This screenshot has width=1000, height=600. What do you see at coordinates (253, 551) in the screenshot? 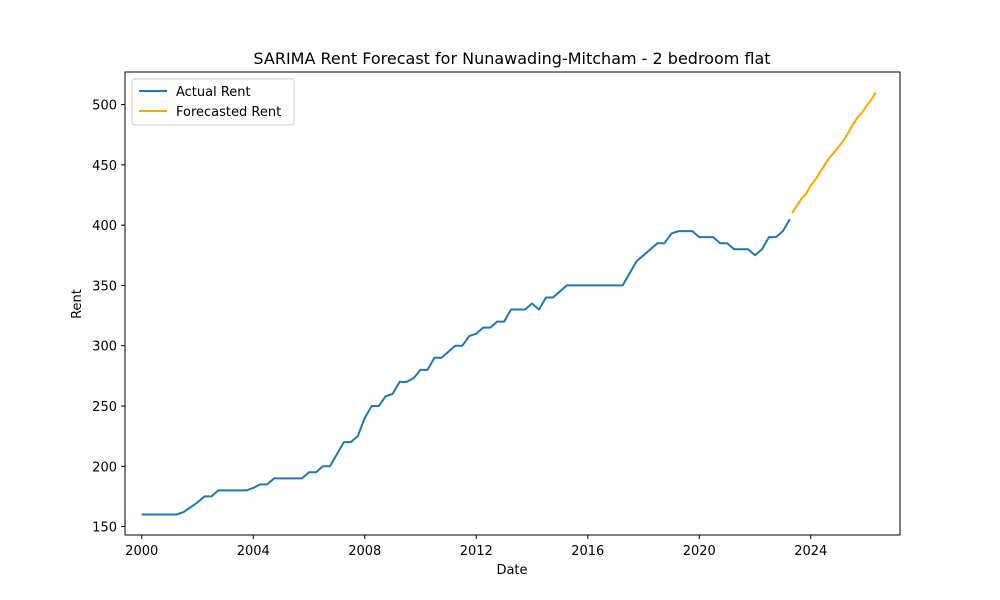
I see `x-tick-label: 2004` at bounding box center [253, 551].